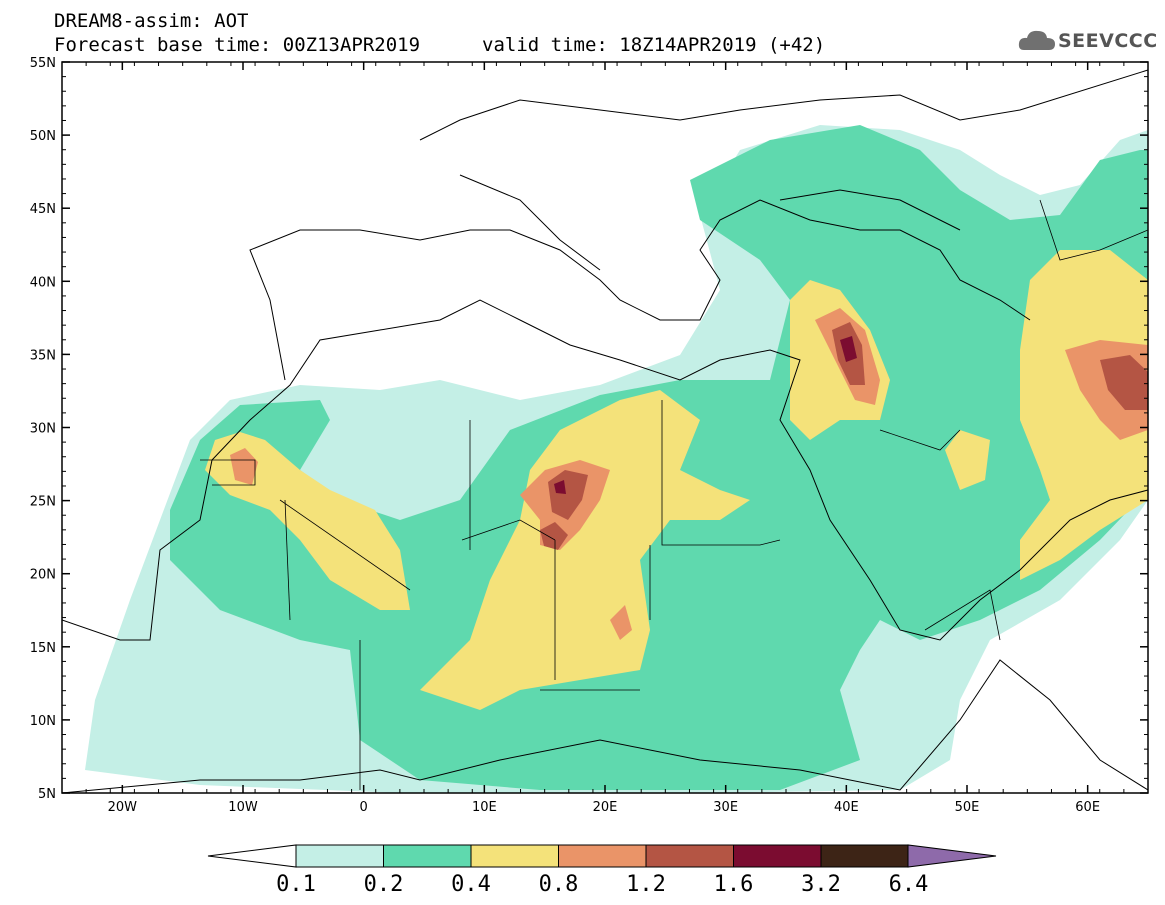 The image size is (1165, 905). I want to click on forecast-base-time: Forecast base time: 00Z13APR2019, so click(237, 45).